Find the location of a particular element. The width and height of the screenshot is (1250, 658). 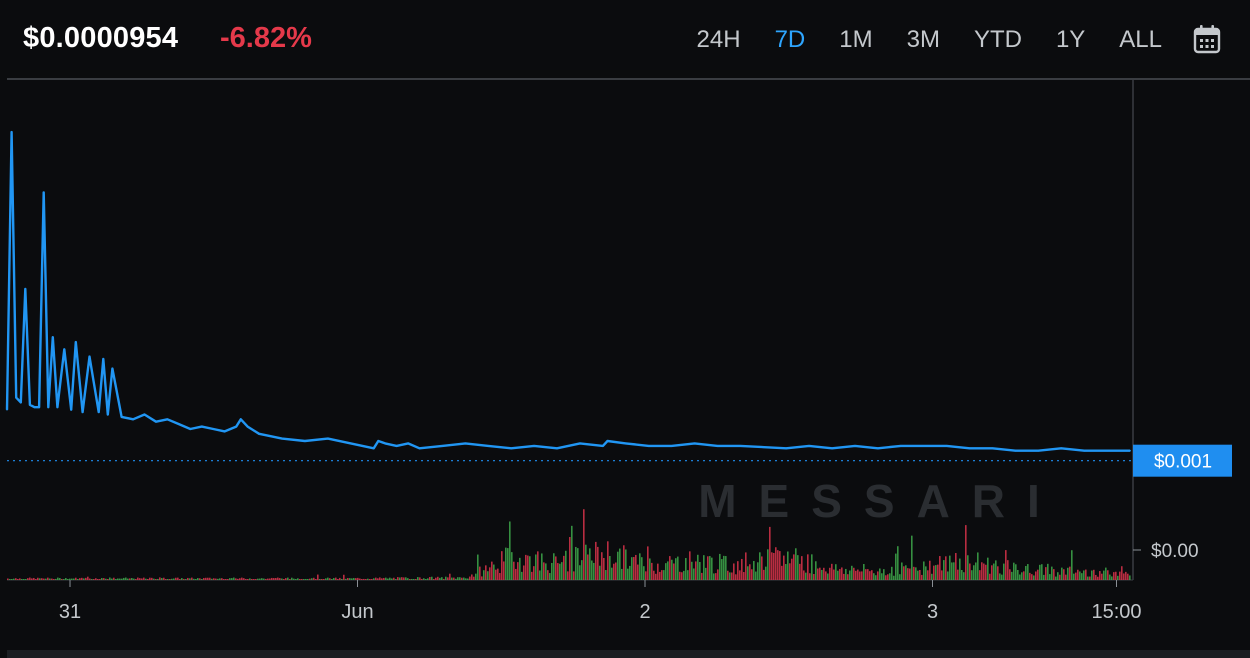

calendar-icon is located at coordinates (1207, 39).